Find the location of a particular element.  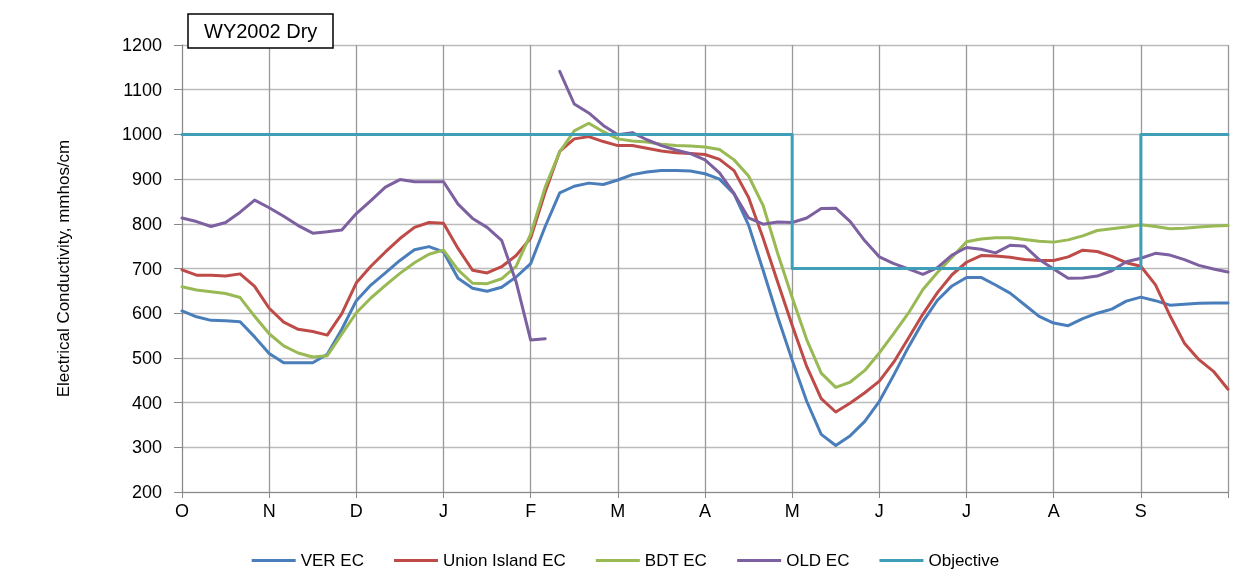

y-tick-label: 300 is located at coordinates (146, 447).